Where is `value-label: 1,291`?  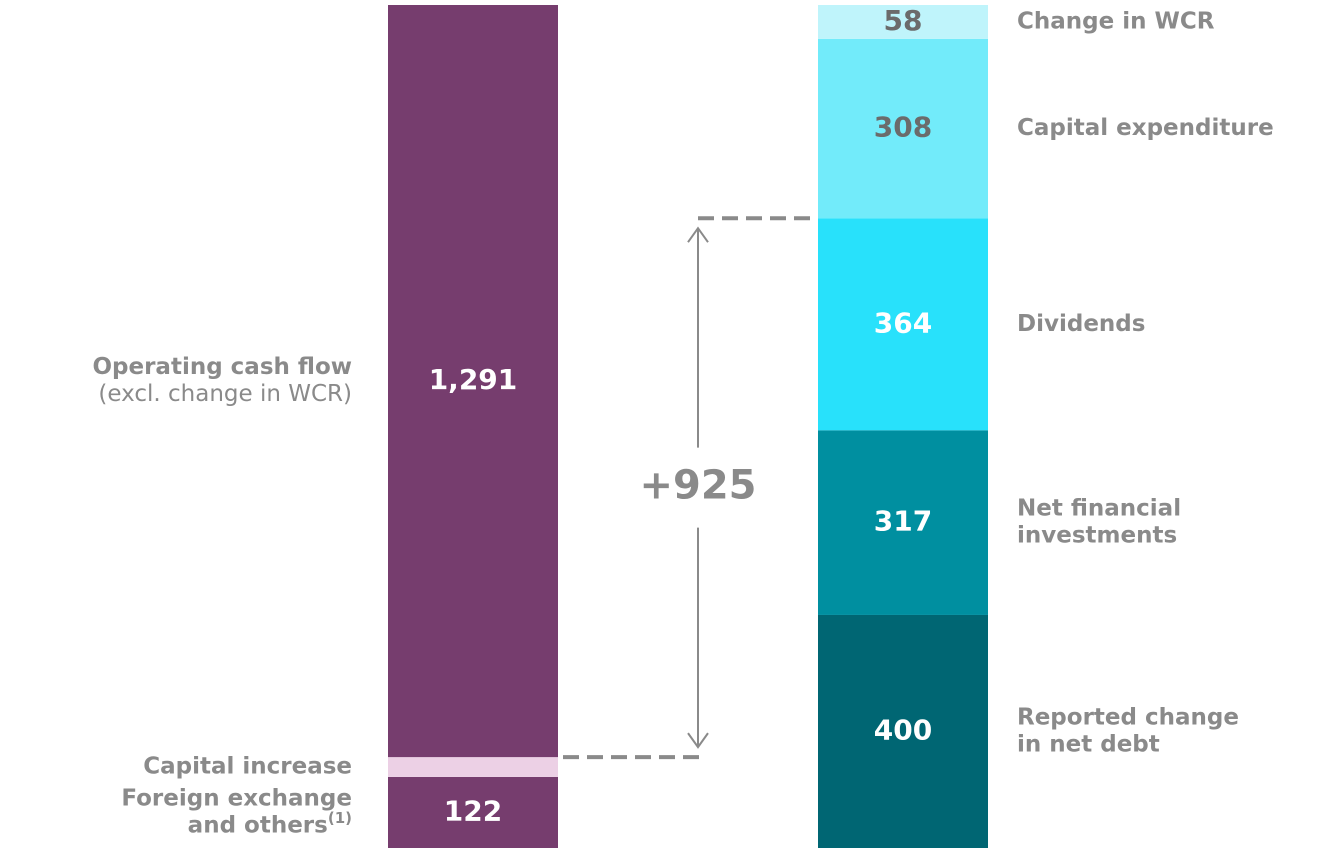 value-label: 1,291 is located at coordinates (473, 379).